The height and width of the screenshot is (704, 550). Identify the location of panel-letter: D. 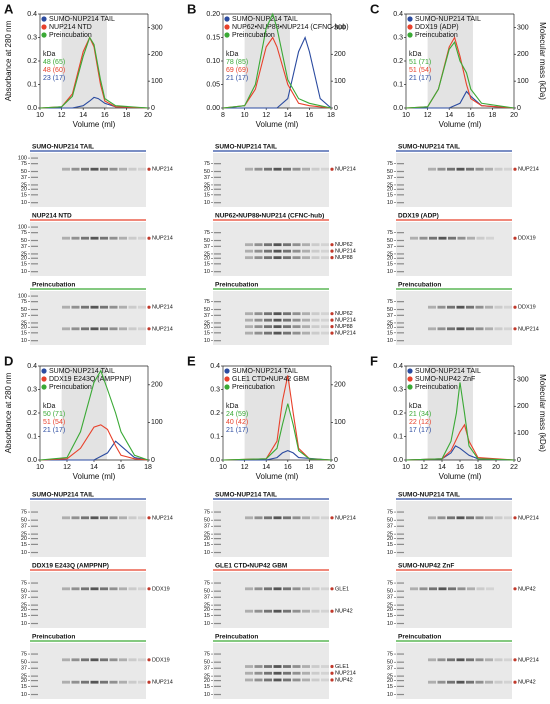
(8, 360).